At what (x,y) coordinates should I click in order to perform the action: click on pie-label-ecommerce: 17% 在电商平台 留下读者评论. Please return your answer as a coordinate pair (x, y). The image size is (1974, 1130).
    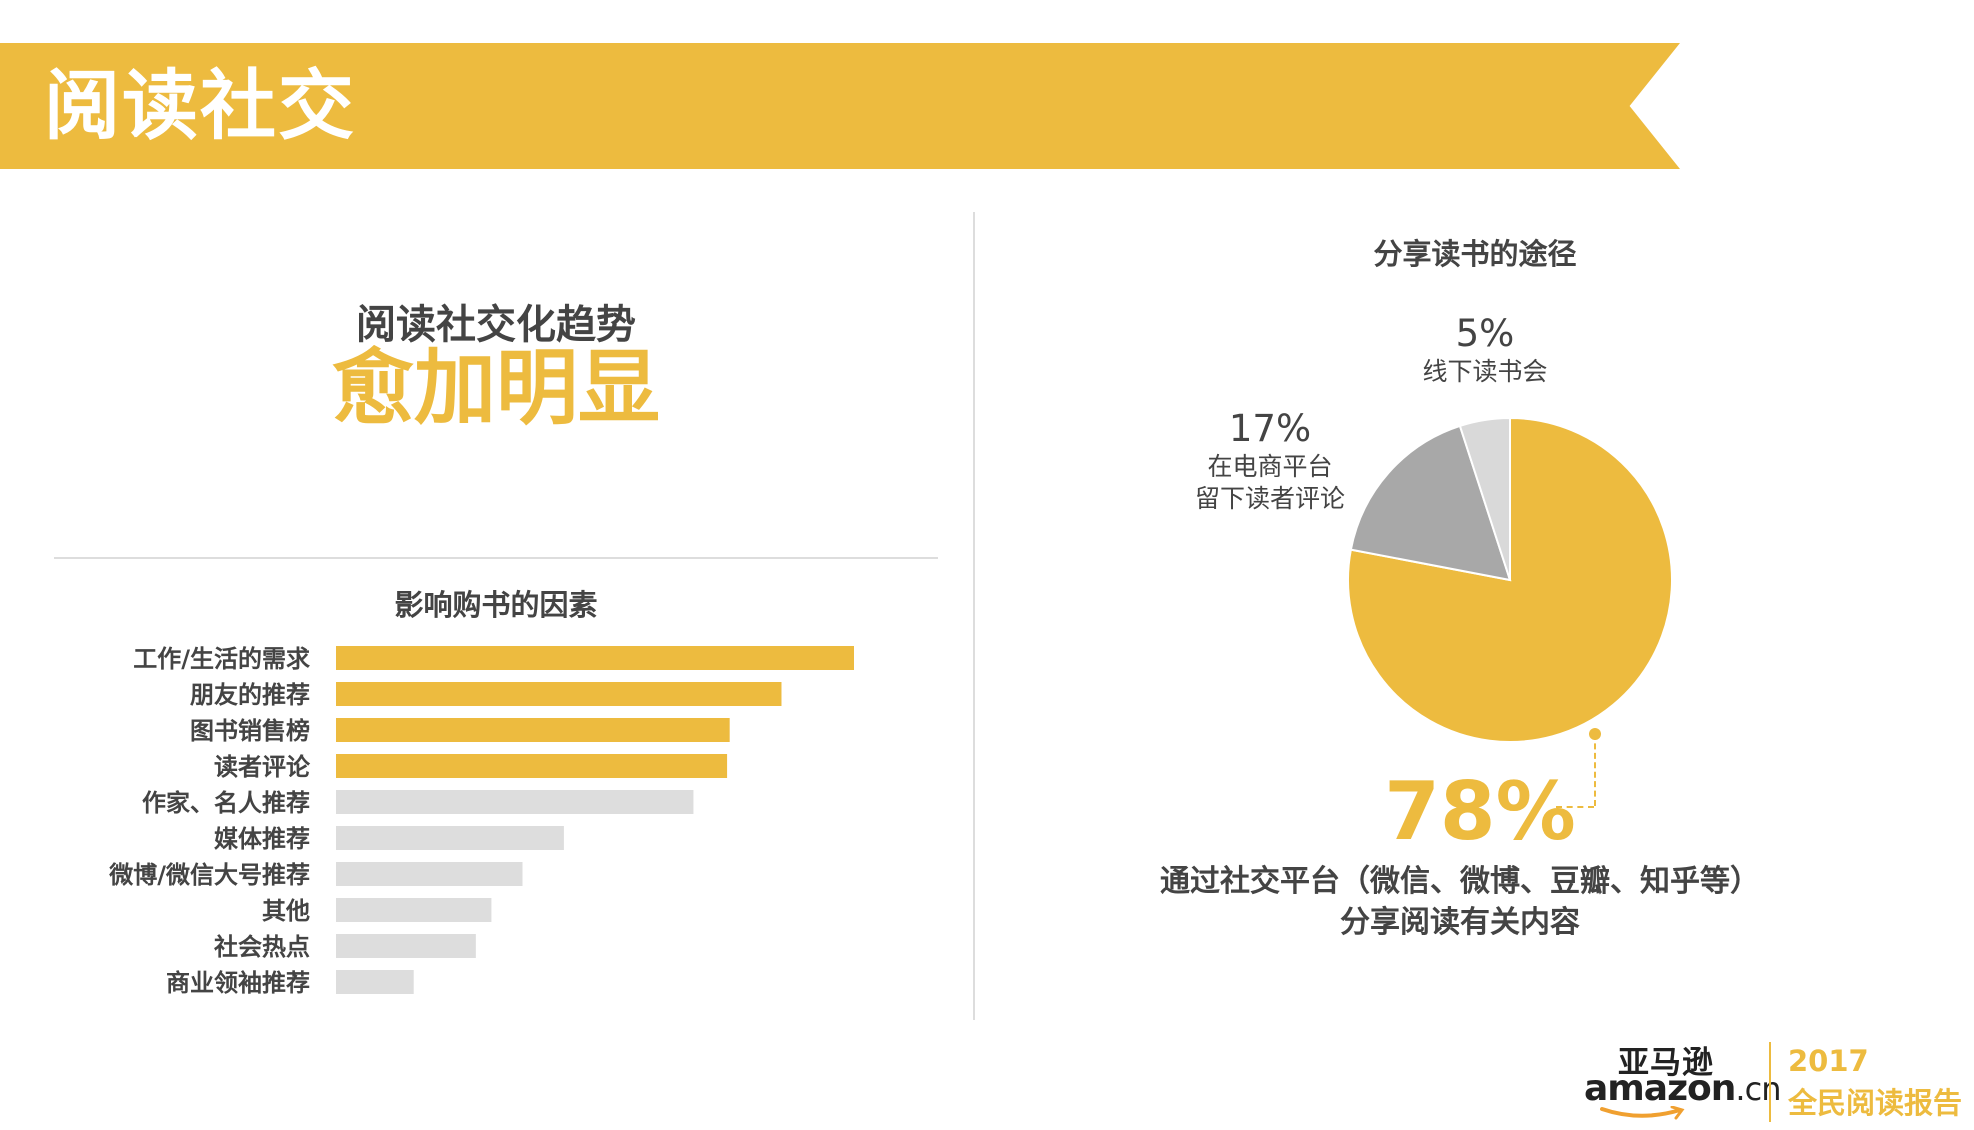
    Looking at the image, I should click on (1270, 460).